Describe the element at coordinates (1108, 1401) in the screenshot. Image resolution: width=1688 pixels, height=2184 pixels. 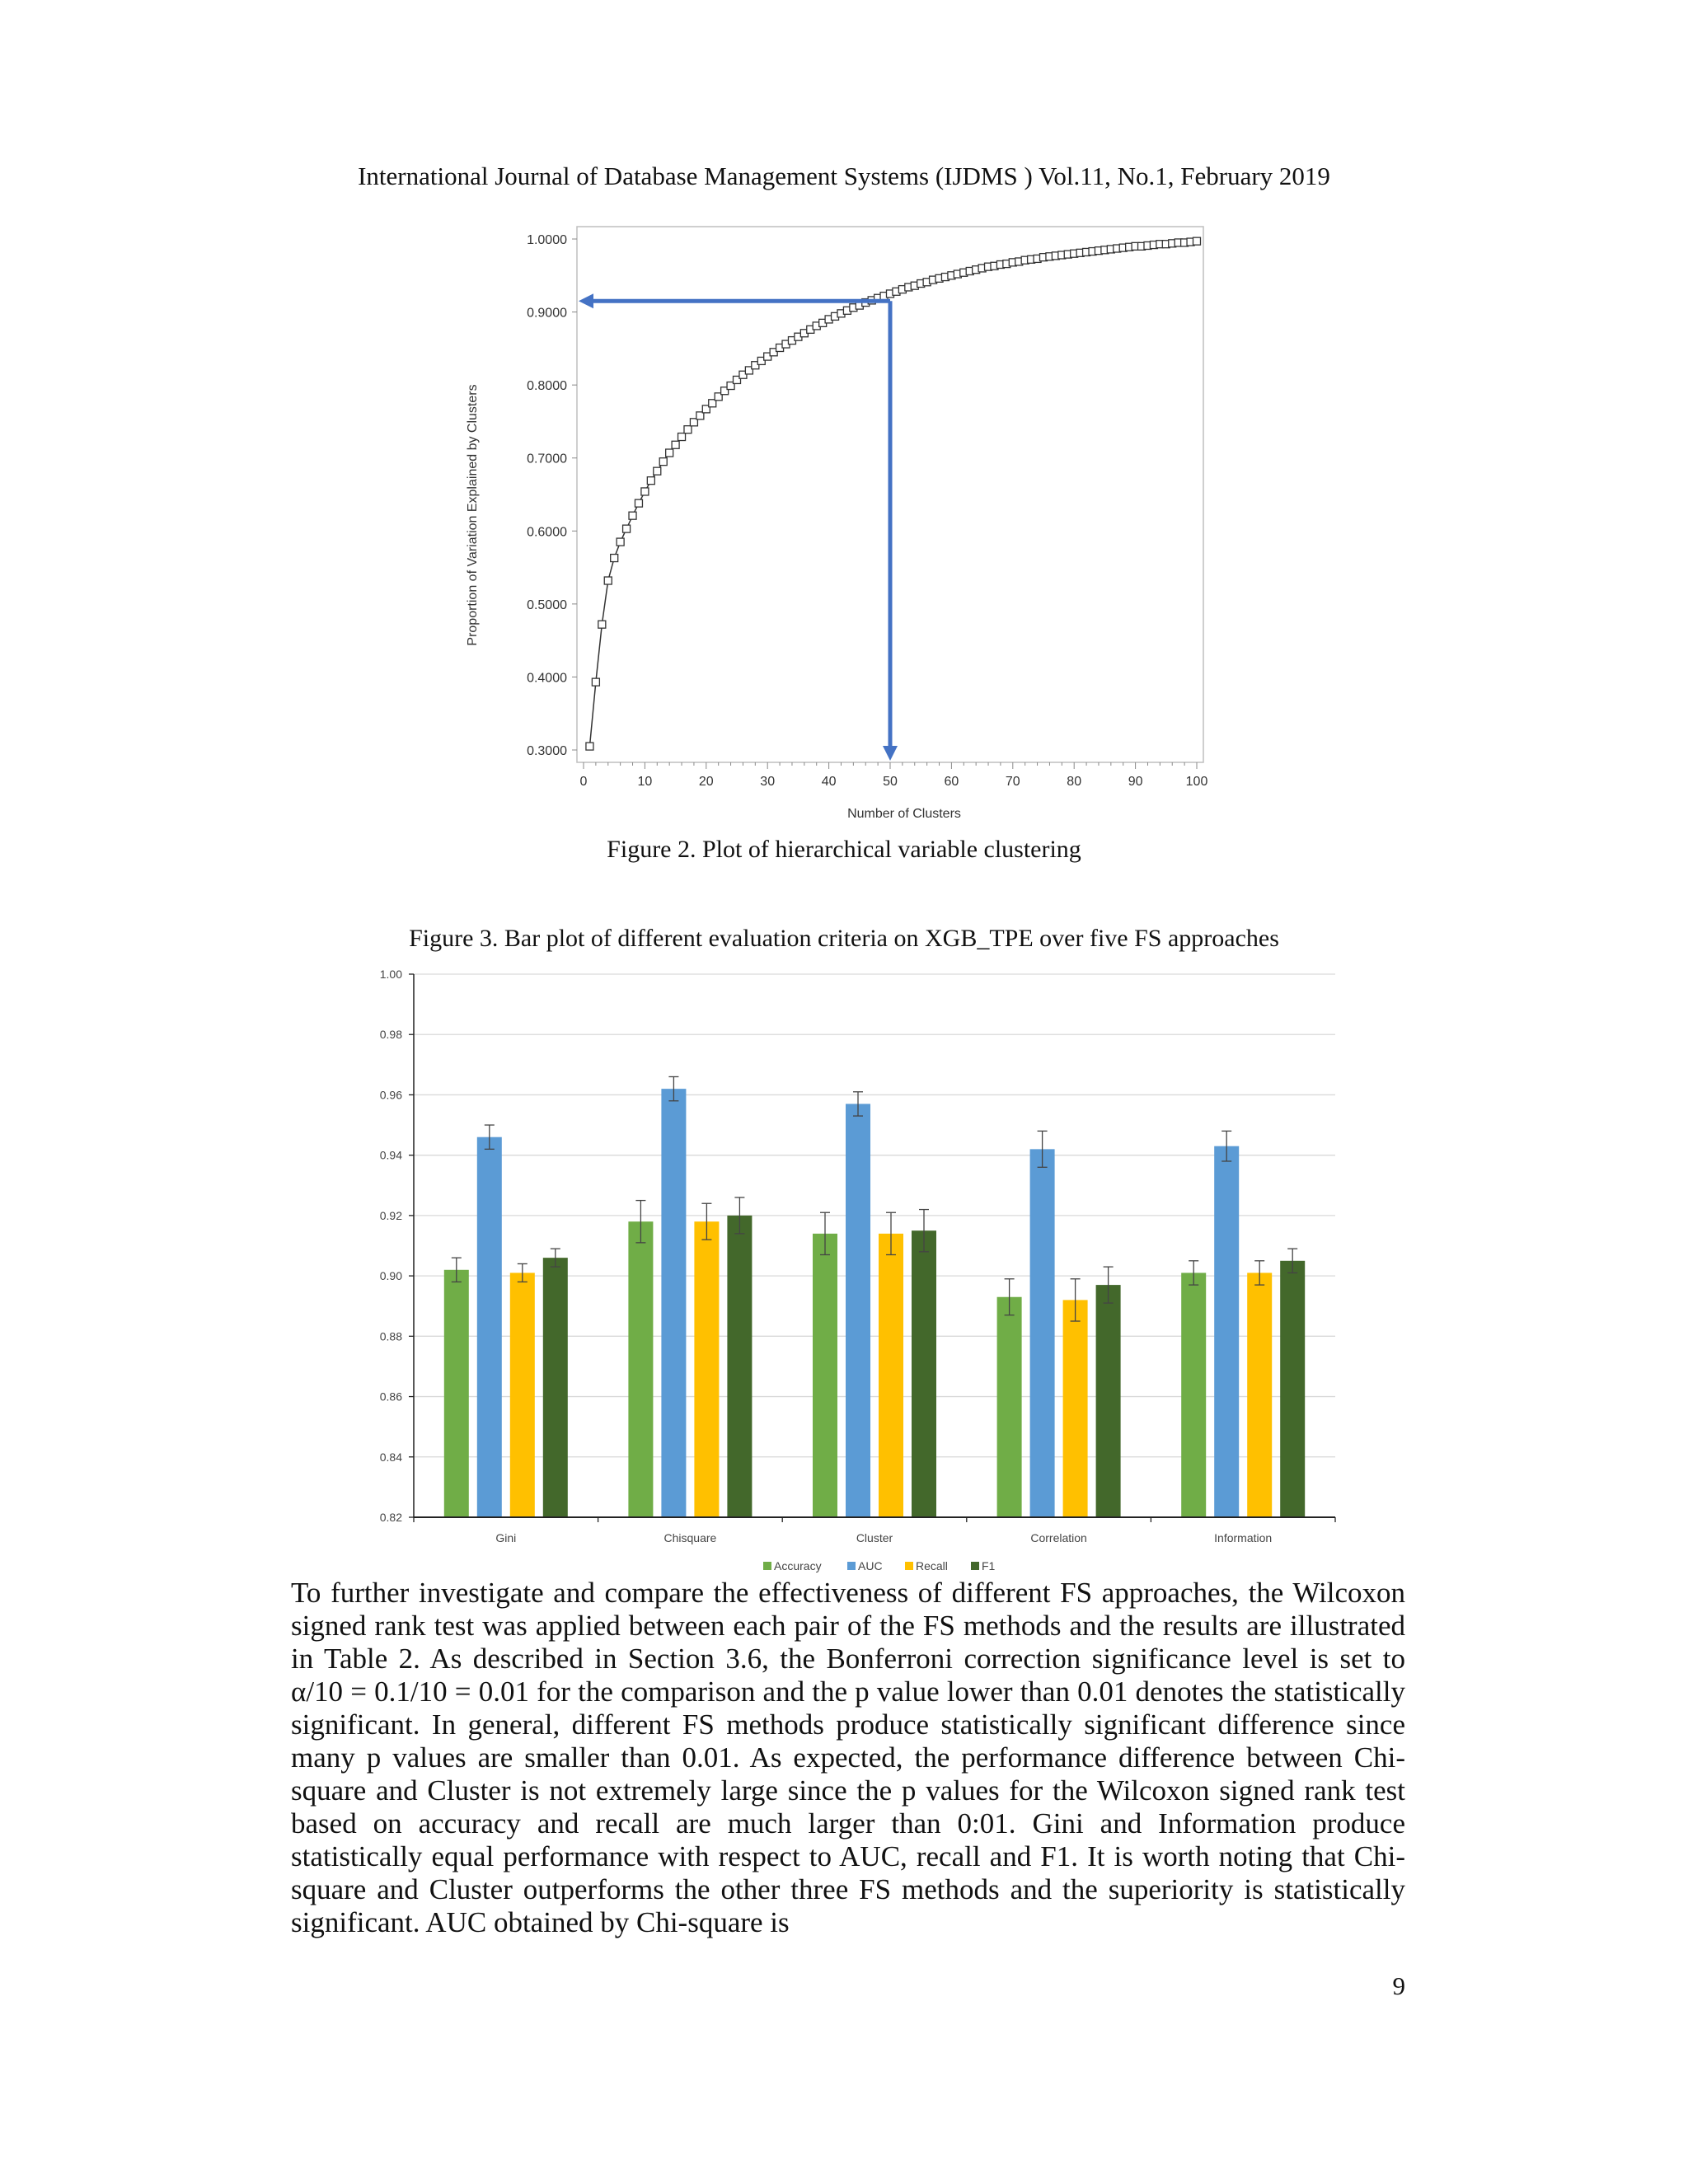
I see `bar-f1-correlation` at that location.